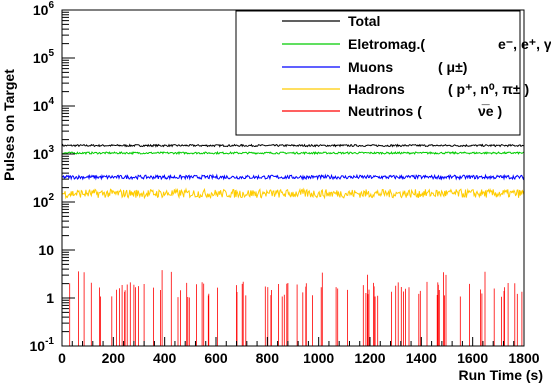  Describe the element at coordinates (44, 57) in the screenshot. I see `y-tick-label: 10⁵` at that location.